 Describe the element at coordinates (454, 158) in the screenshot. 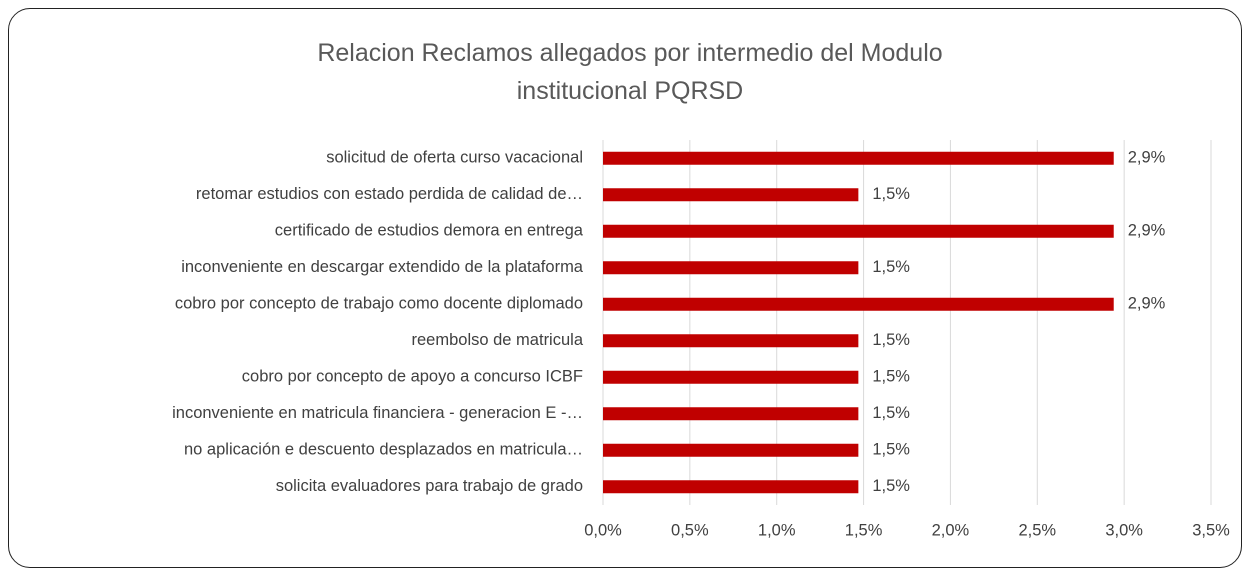

I see `y-tick-label: solicitud de oferta curso vacacional` at that location.